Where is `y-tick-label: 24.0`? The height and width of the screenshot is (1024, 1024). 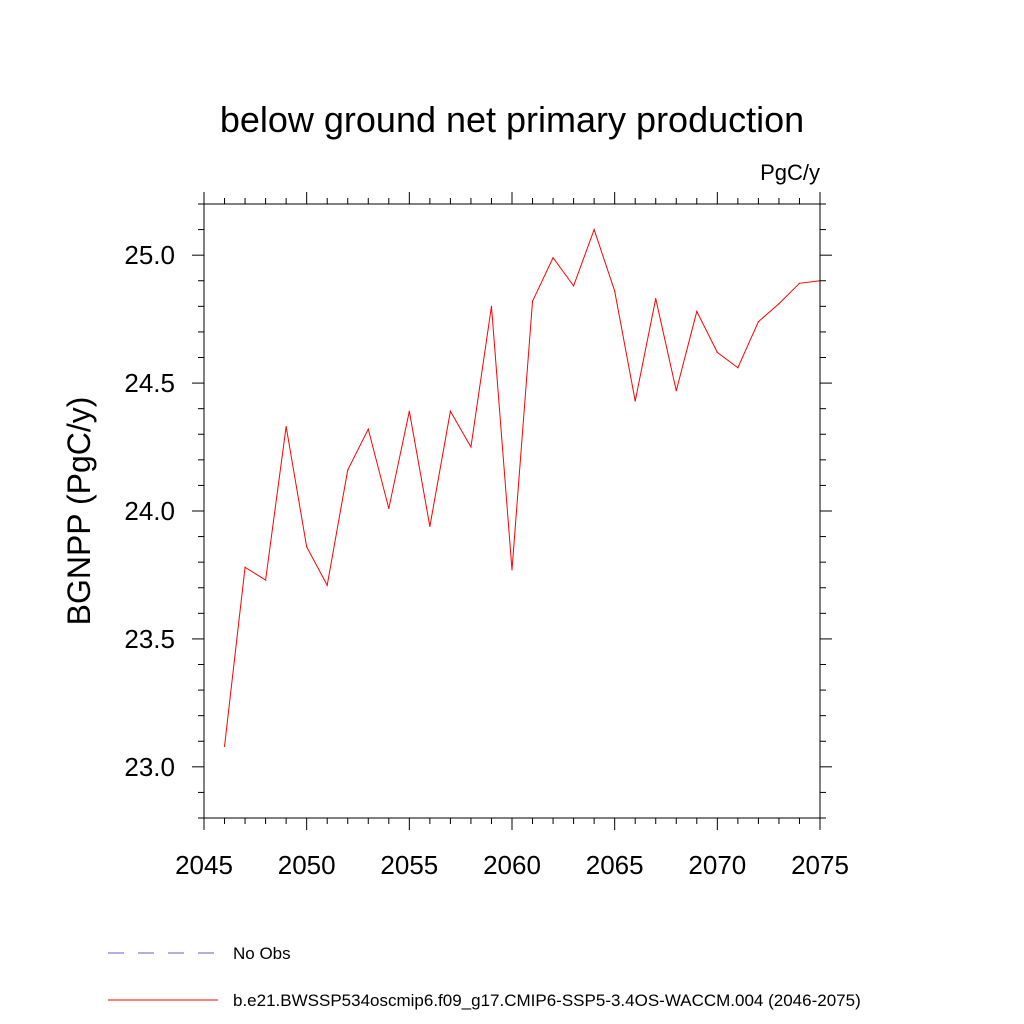 y-tick-label: 24.0 is located at coordinates (149, 511).